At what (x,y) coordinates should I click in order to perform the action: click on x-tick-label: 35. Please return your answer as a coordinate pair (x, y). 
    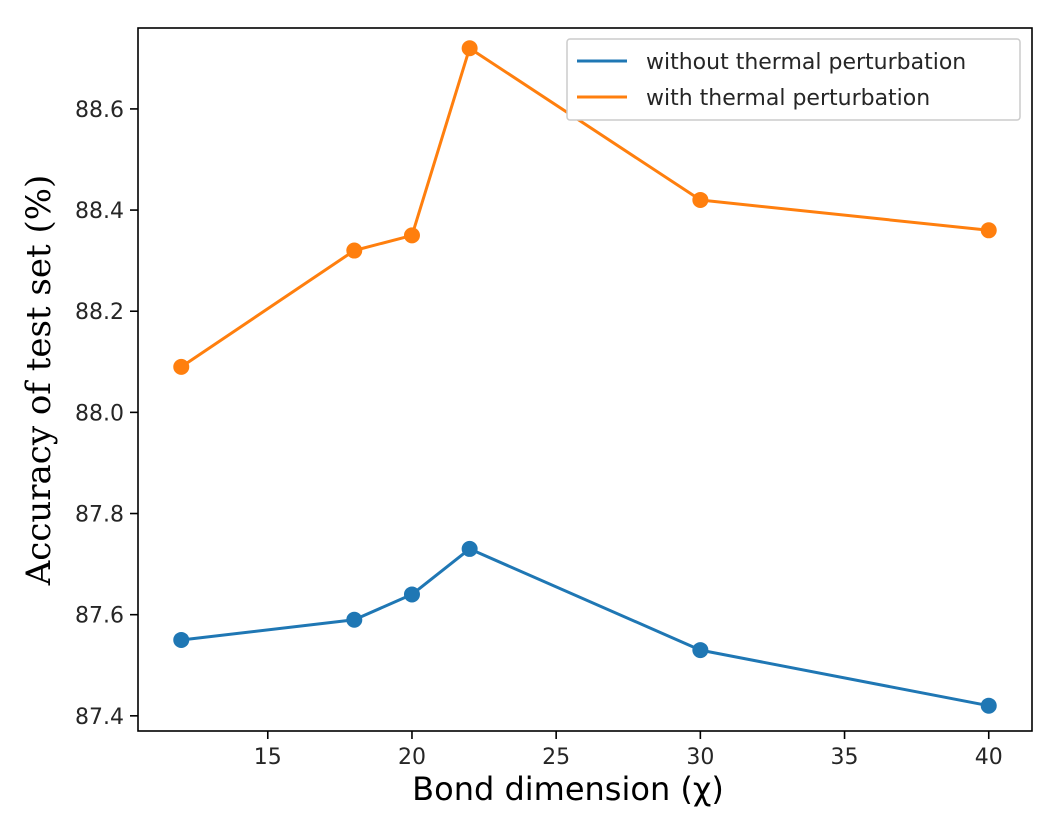
    Looking at the image, I should click on (845, 757).